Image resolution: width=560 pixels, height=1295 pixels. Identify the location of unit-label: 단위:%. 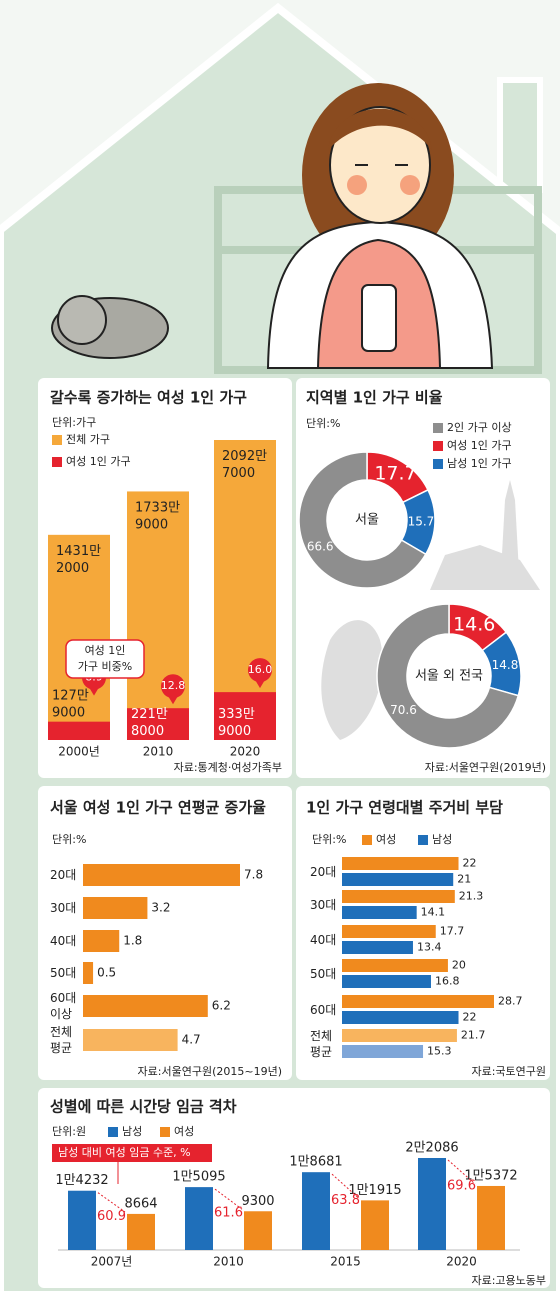
(69, 839).